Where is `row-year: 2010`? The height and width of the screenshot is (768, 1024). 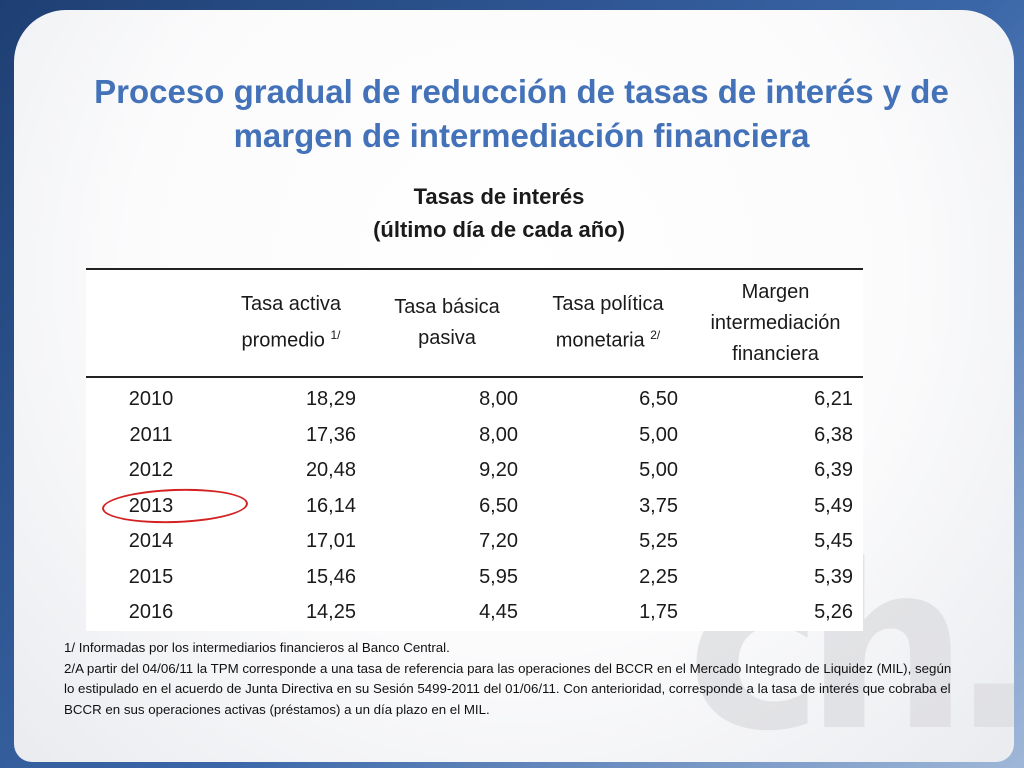 row-year: 2010 is located at coordinates (151, 399).